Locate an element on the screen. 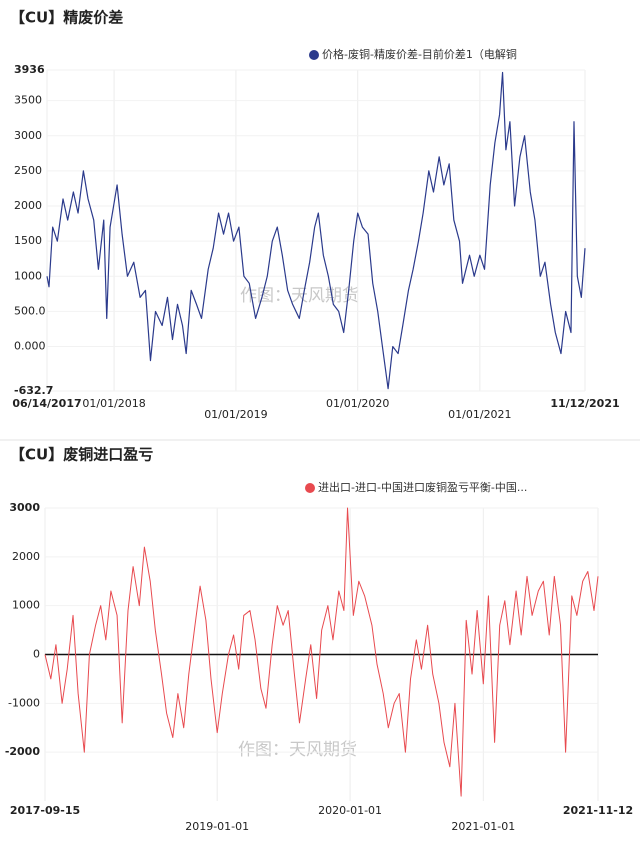 This screenshot has width=640, height=845. y-tick-label: 3936 is located at coordinates (29, 69).